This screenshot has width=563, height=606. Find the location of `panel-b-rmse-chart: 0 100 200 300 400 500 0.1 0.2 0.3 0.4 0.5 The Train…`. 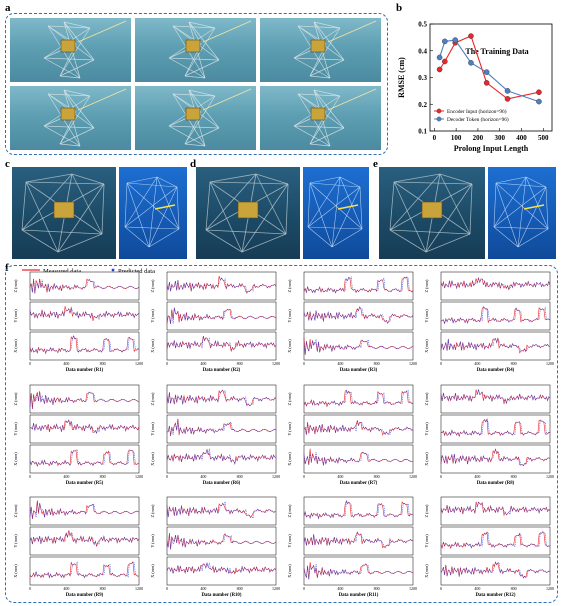

panel-b-rmse-chart: 0 100 200 300 400 500 0.1 0.2 0.3 0.4 0.5 The Train… is located at coordinates (475, 87).